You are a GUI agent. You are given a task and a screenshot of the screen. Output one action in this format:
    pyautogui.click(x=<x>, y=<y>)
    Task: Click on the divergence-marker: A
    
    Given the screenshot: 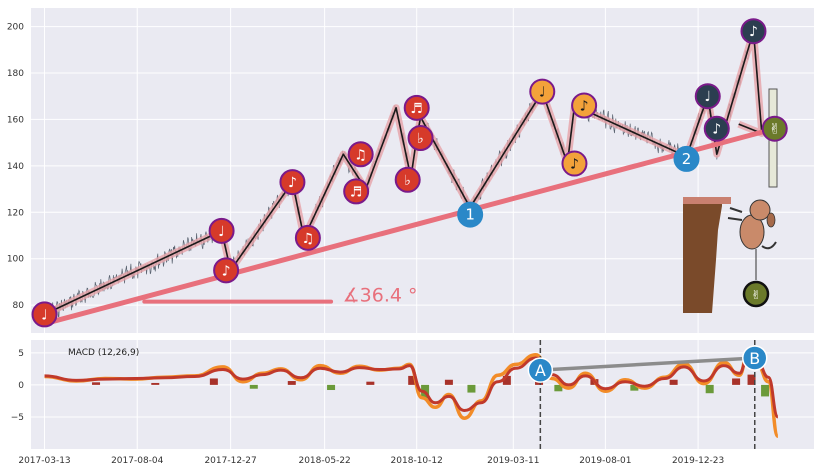 What is the action you would take?
    pyautogui.click(x=540, y=370)
    